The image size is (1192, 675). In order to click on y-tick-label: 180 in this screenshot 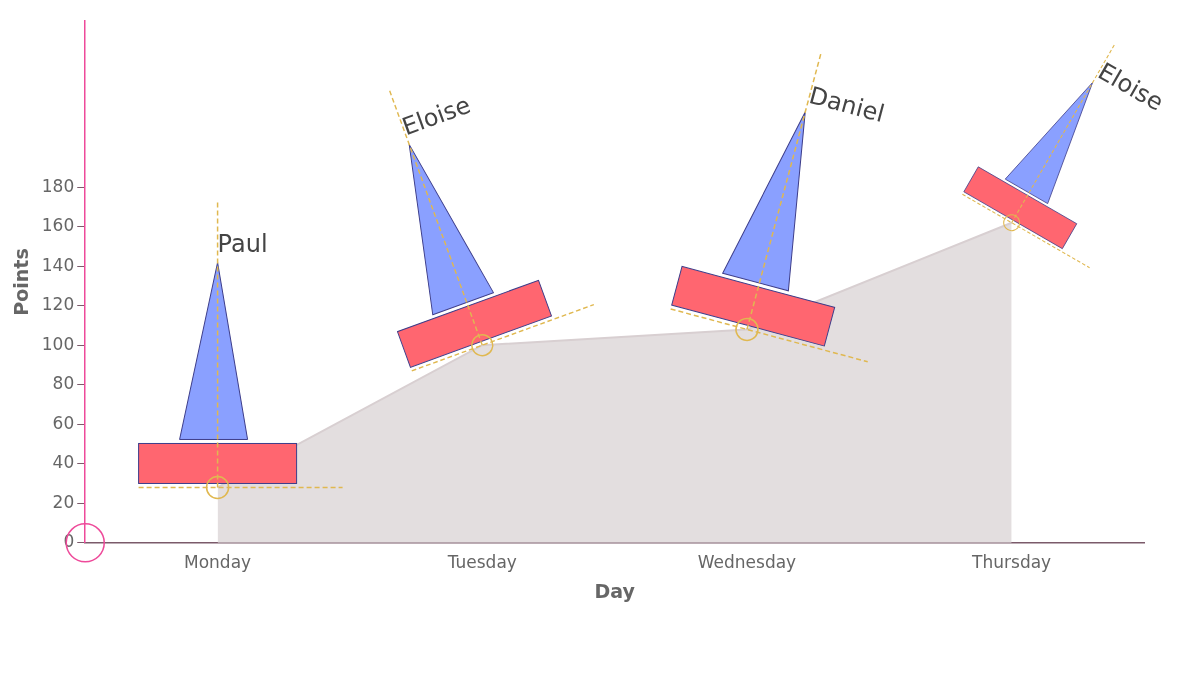, I will do `click(58, 185)`.